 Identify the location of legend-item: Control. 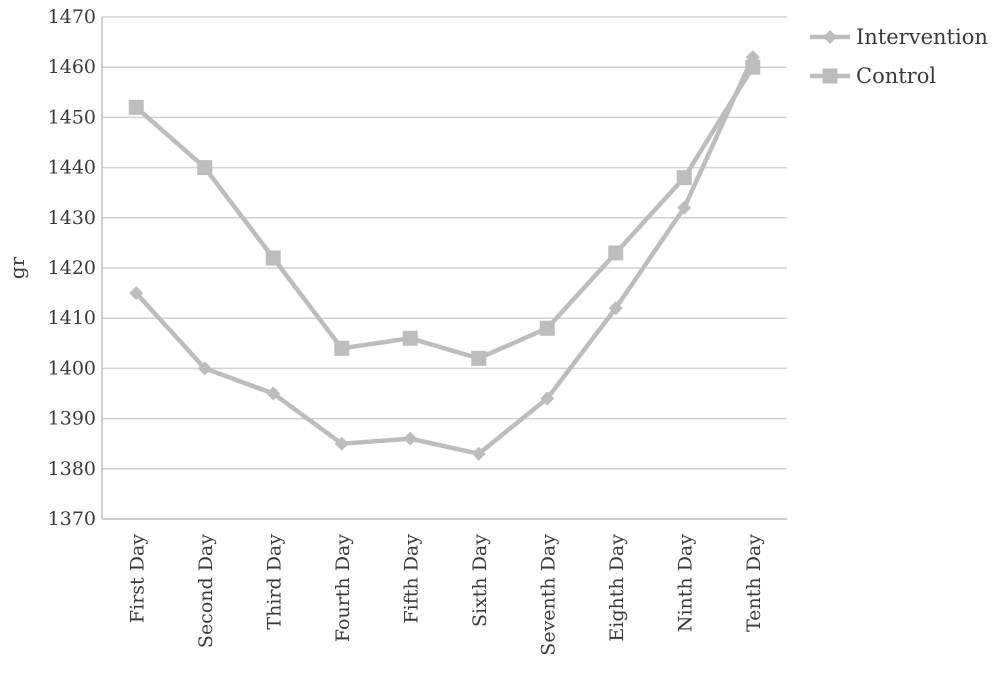
(873, 76).